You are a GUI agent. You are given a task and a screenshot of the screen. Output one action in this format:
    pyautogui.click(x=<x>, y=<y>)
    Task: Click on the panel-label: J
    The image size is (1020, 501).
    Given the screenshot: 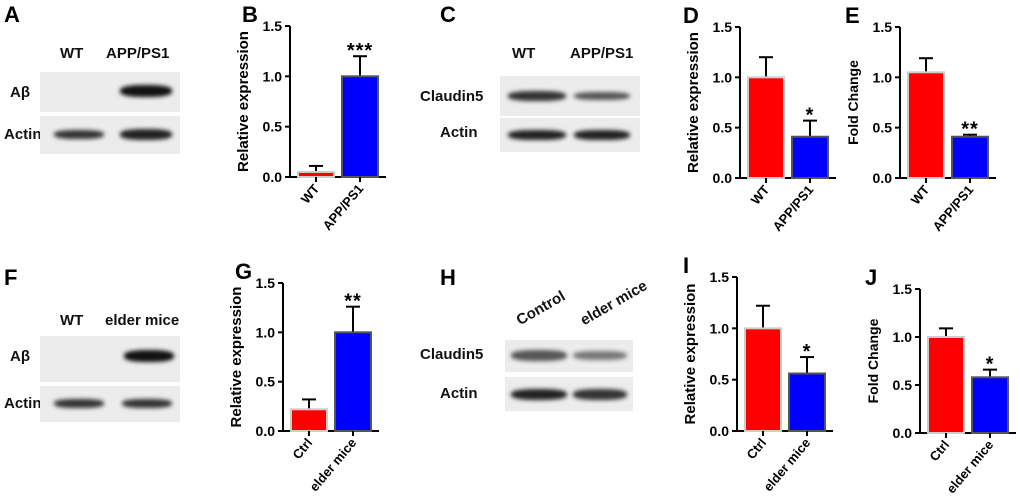 What is the action you would take?
    pyautogui.click(x=871, y=277)
    